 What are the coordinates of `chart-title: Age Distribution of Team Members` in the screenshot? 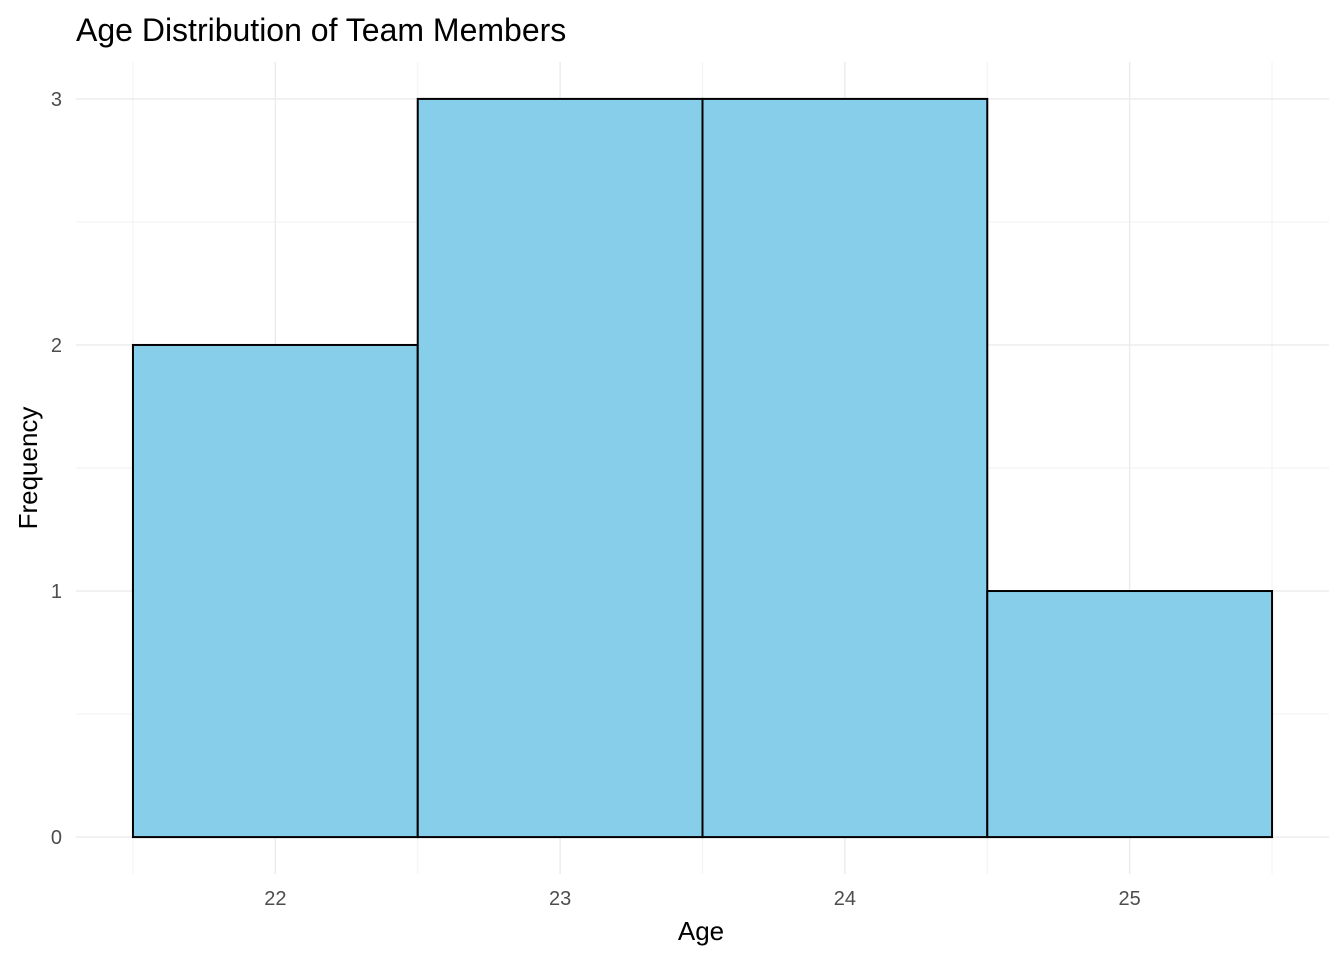 It's located at (321, 30).